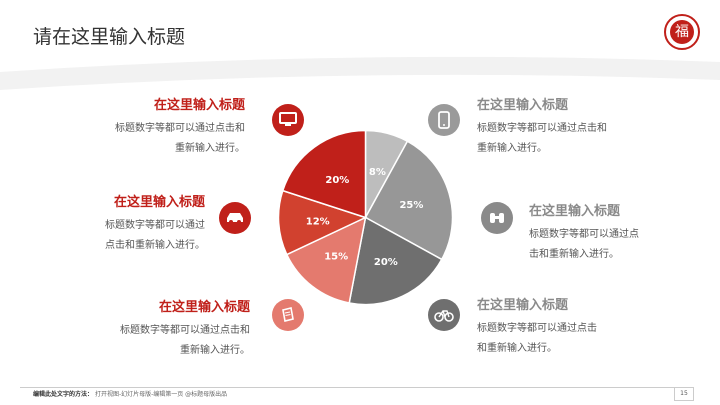  I want to click on footer-strong: 编辑此处文字的方法：, so click(63, 394).